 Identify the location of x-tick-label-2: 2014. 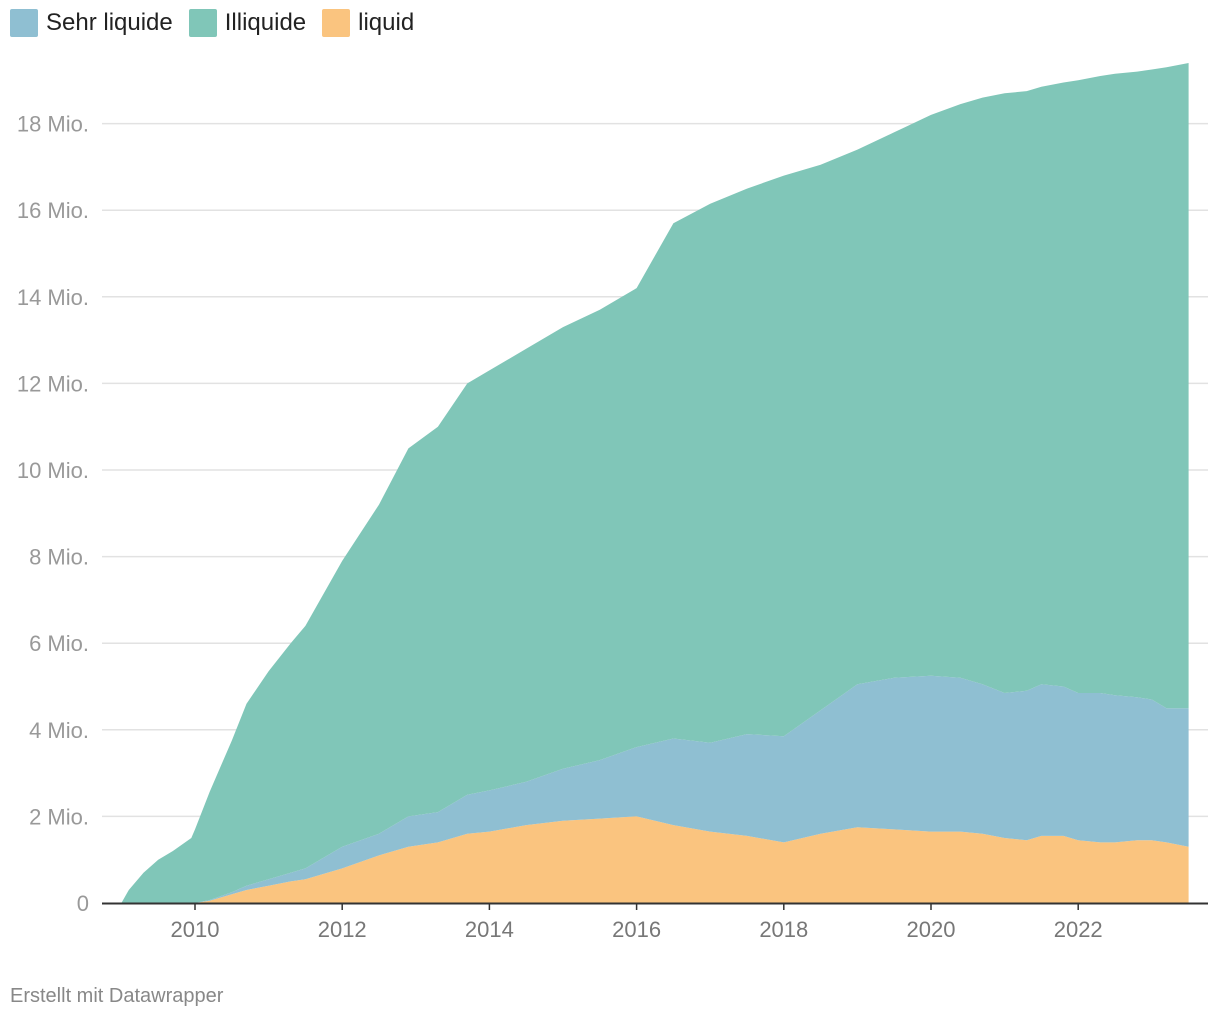
(489, 929).